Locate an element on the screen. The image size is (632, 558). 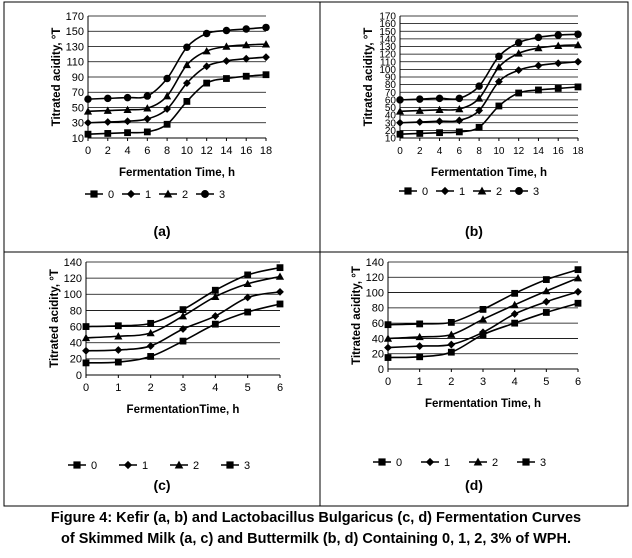
x-tick-label: 3 is located at coordinates (483, 382).